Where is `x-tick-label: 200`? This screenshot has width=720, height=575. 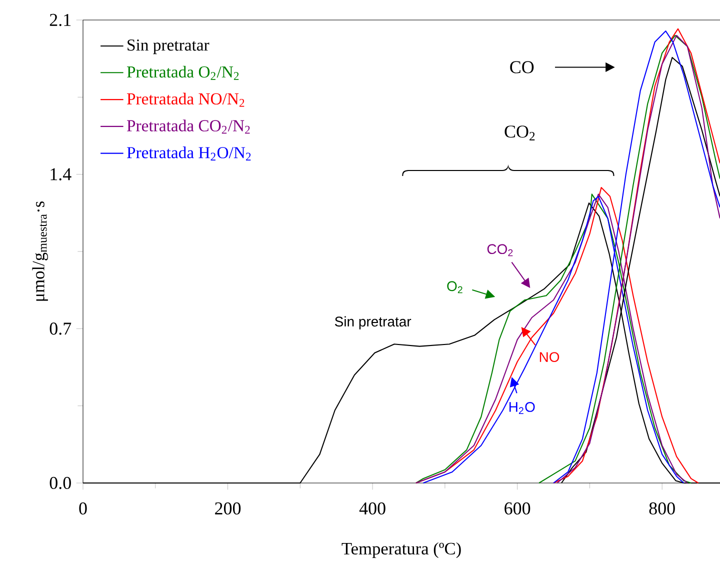 x-tick-label: 200 is located at coordinates (228, 508).